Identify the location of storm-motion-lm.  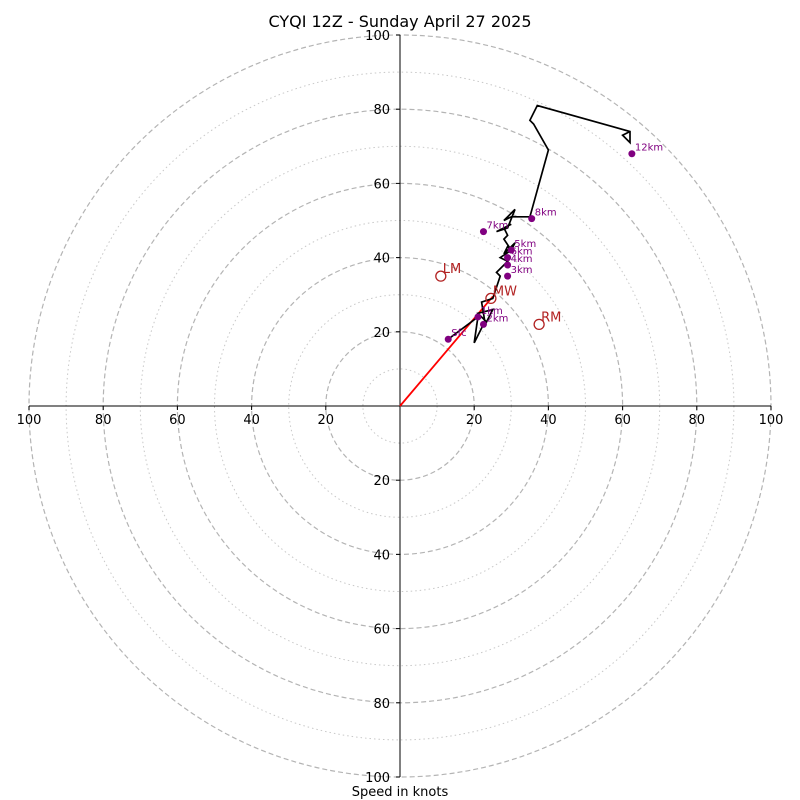
(441, 276).